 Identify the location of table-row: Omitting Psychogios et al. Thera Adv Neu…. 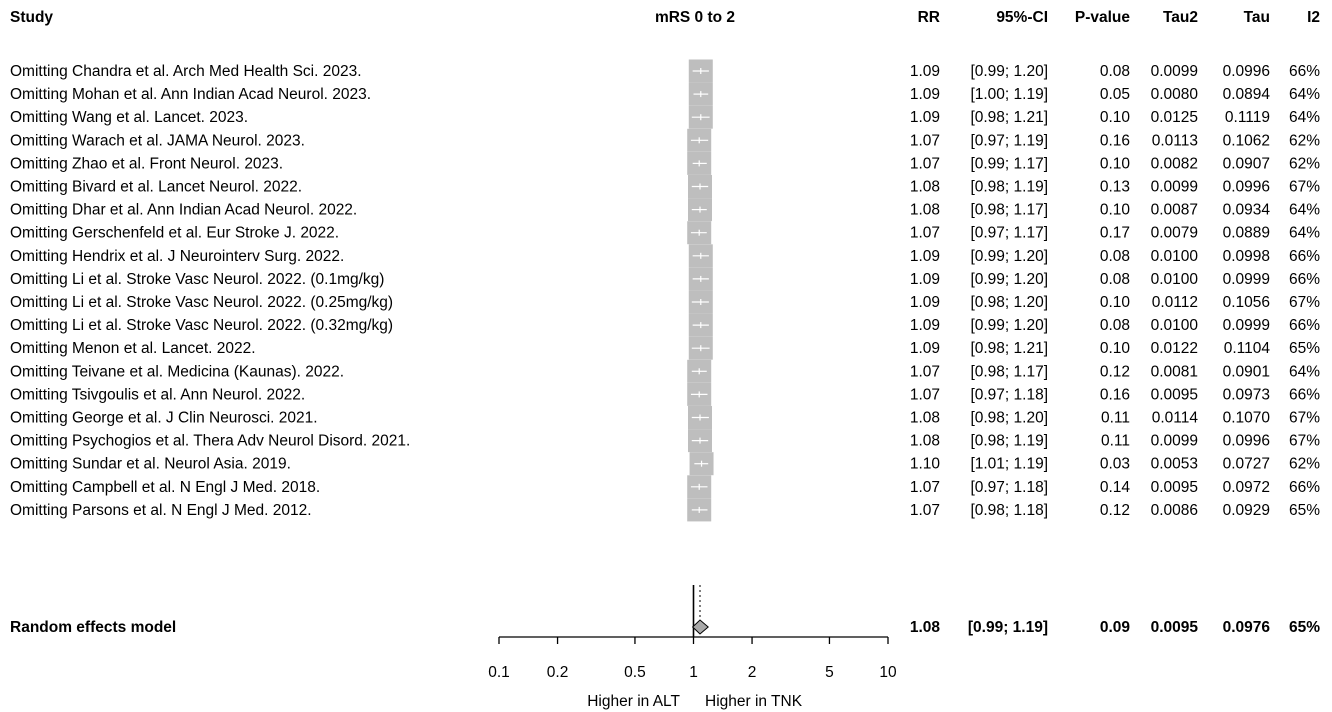
(665, 441).